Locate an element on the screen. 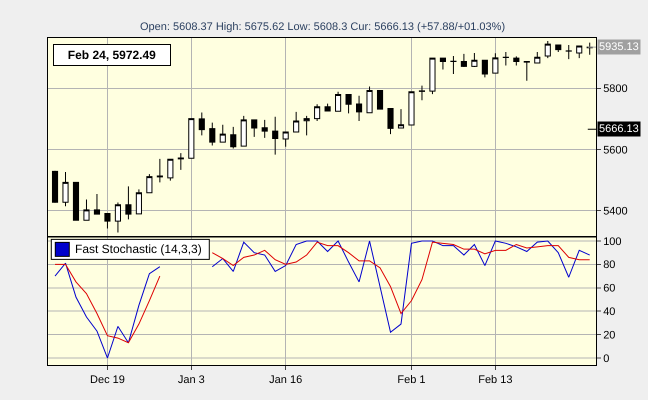  x-tick-label: Feb 13 is located at coordinates (495, 380).